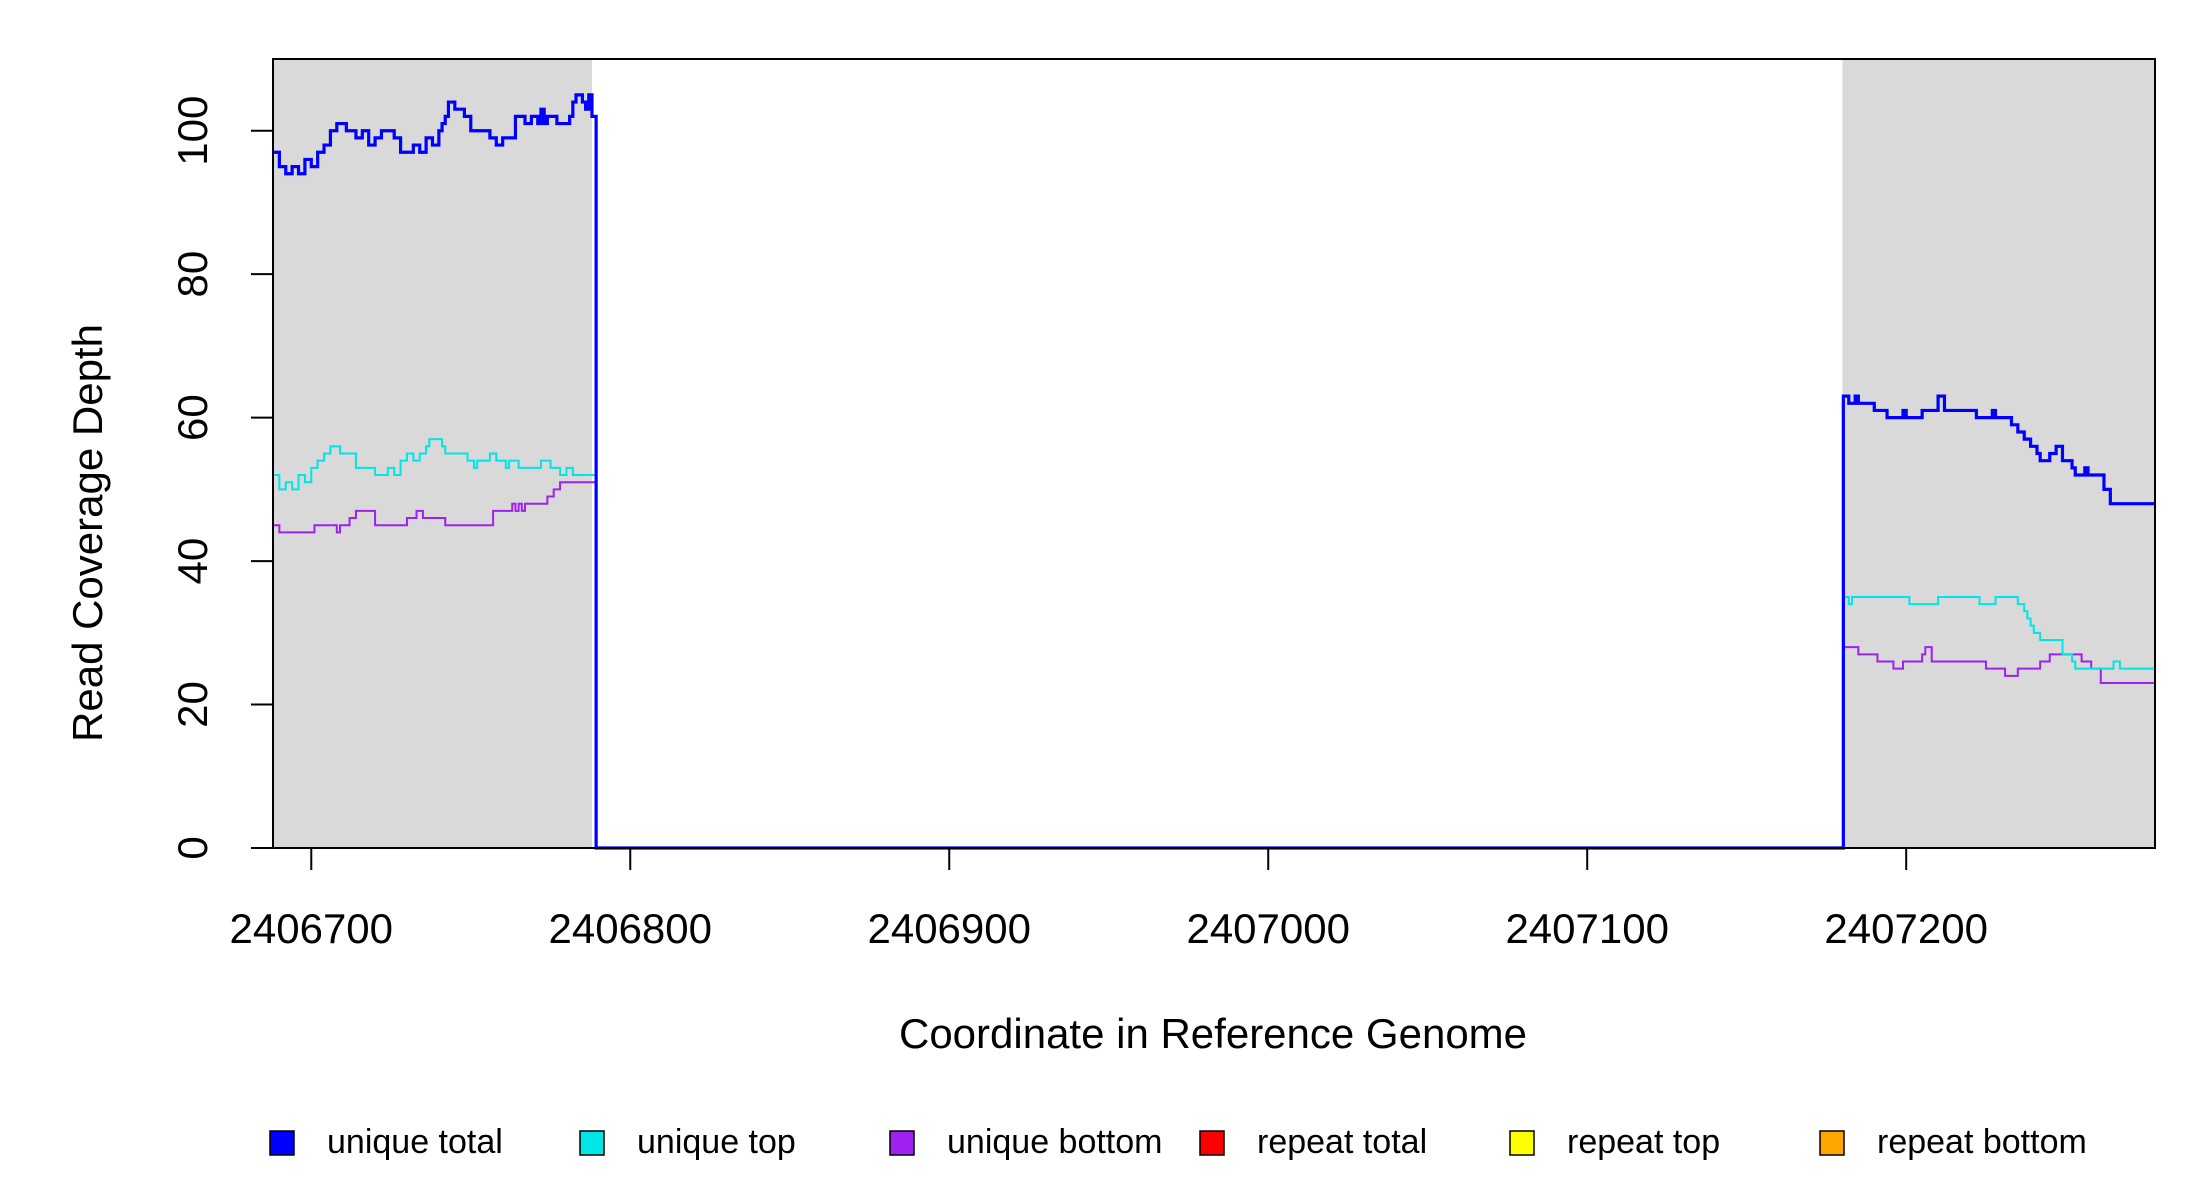 The height and width of the screenshot is (1200, 2200). I want to click on legend-swatch-unique-top, so click(592, 1143).